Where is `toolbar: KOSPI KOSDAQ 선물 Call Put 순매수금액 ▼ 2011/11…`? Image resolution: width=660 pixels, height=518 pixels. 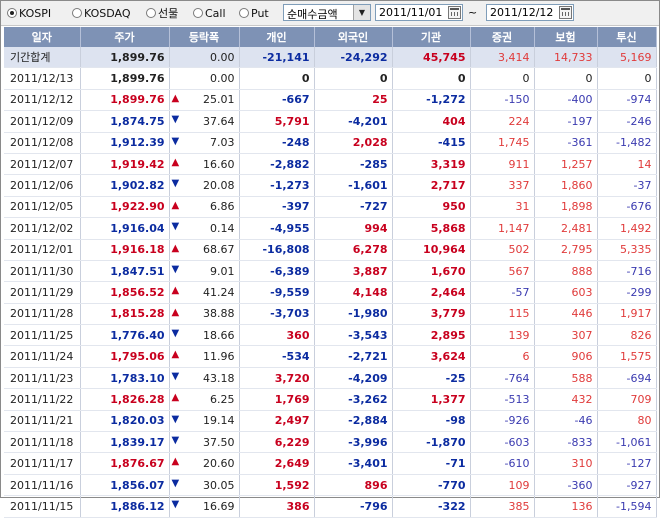 toolbar: KOSPI KOSDAQ 선물 Call Put 순매수금액 ▼ 2011/11… is located at coordinates (330, 13).